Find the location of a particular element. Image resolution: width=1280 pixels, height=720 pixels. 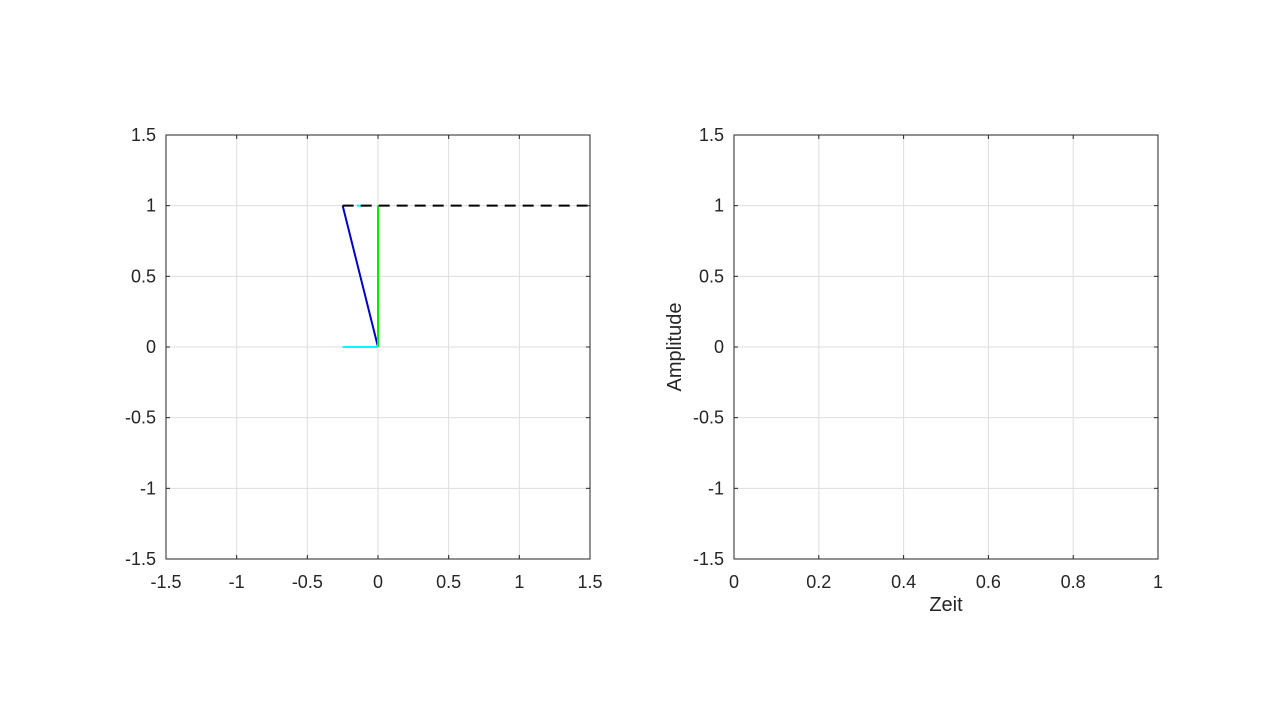

left-plot-series is located at coordinates (465, 276).